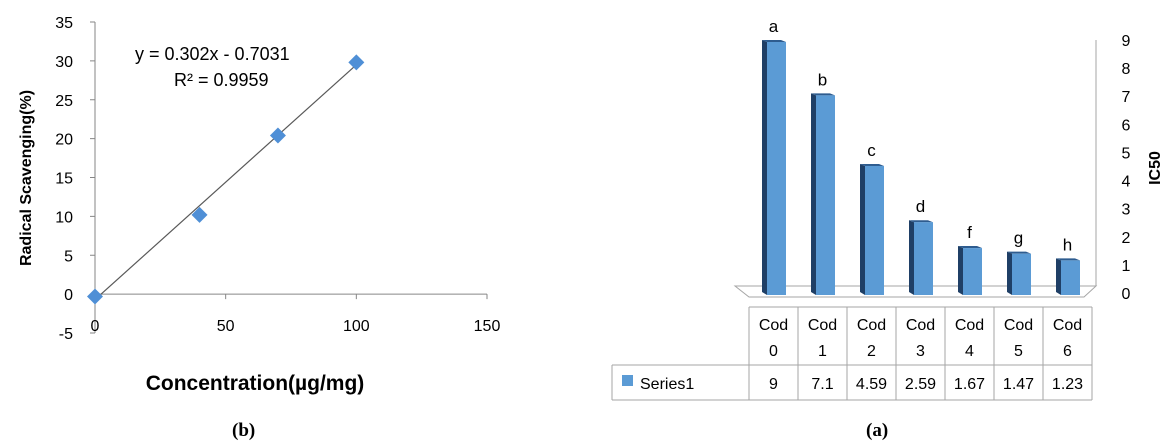 The image size is (1171, 446). Describe the element at coordinates (64, 101) in the screenshot. I see `y-tick-label: 25` at that location.